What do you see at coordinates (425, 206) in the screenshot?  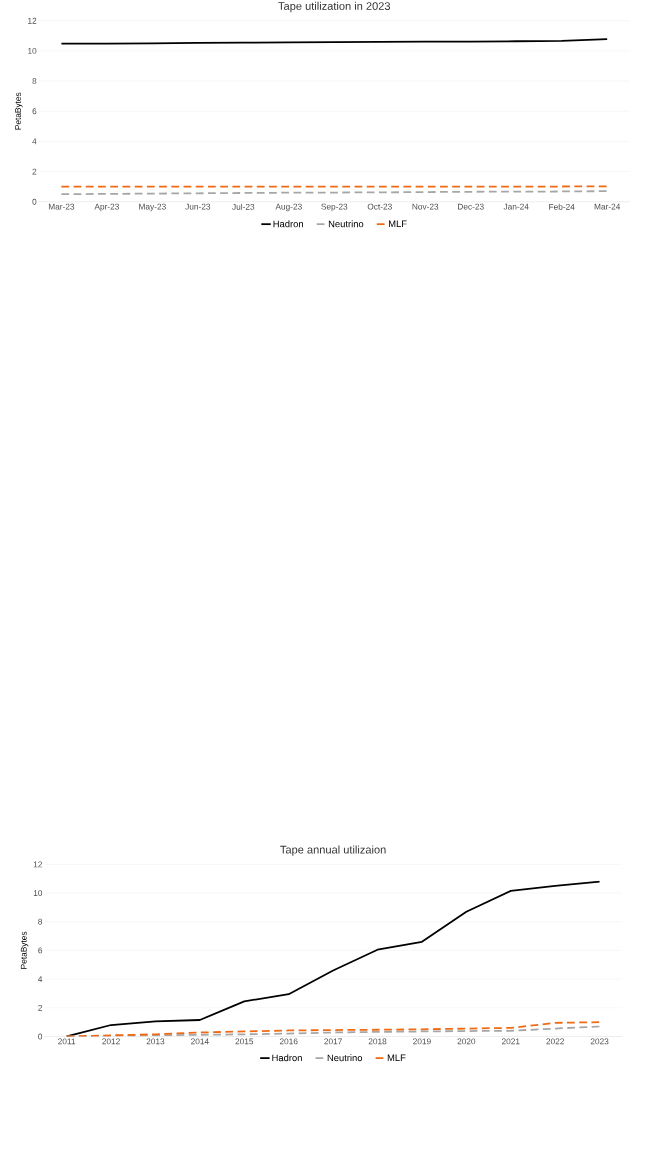 I see `x-tick-label: Nov-23` at bounding box center [425, 206].